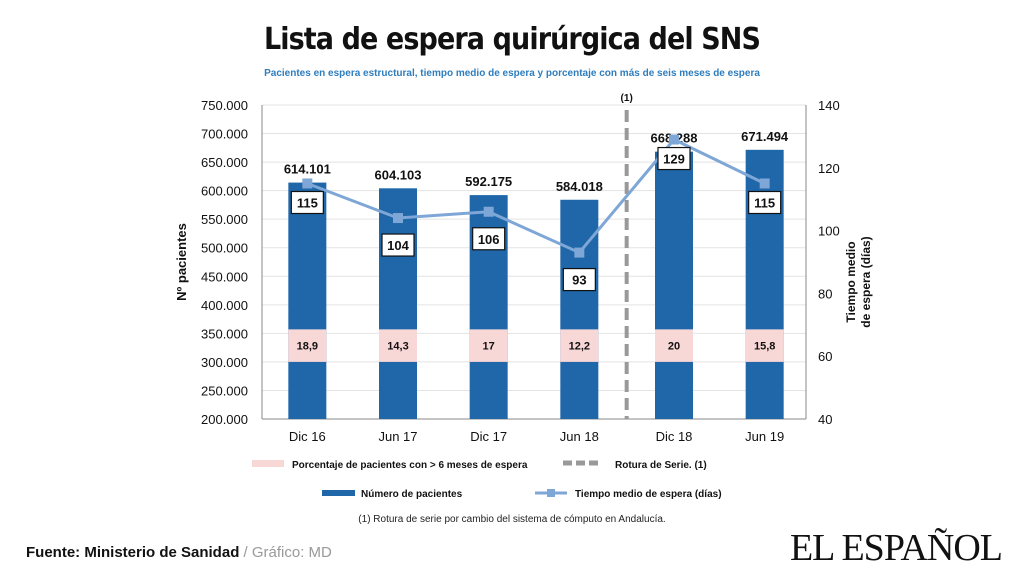  What do you see at coordinates (829, 105) in the screenshot?
I see `y-right-tick-label: 140` at bounding box center [829, 105].